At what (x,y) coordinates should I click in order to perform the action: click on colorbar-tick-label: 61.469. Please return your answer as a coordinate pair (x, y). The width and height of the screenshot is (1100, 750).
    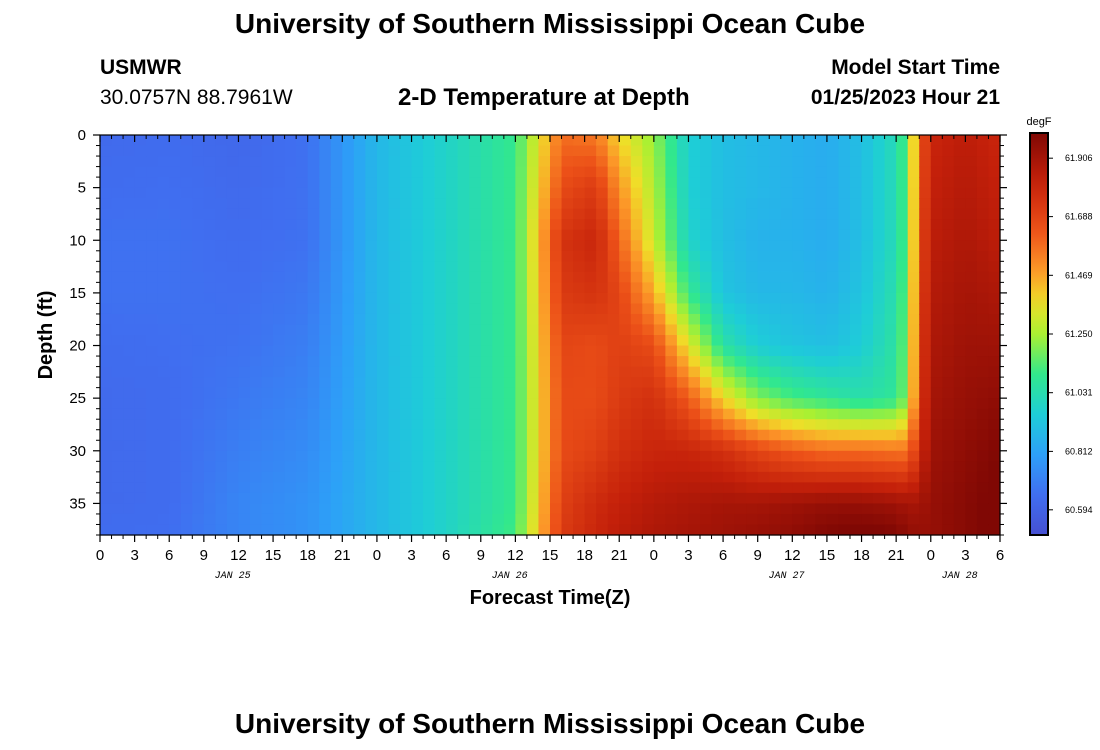
    Looking at the image, I should click on (1079, 275).